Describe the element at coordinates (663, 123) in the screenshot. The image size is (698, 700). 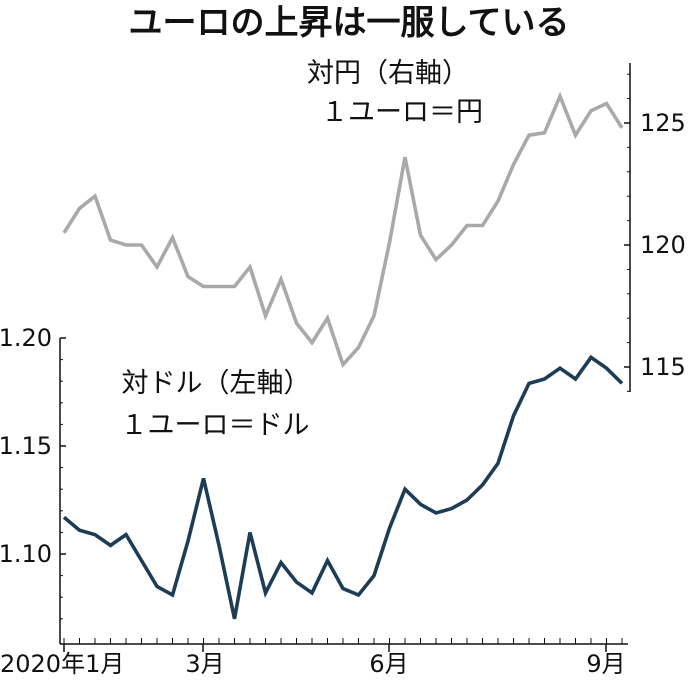
I see `right-y-tick-label: 125` at that location.